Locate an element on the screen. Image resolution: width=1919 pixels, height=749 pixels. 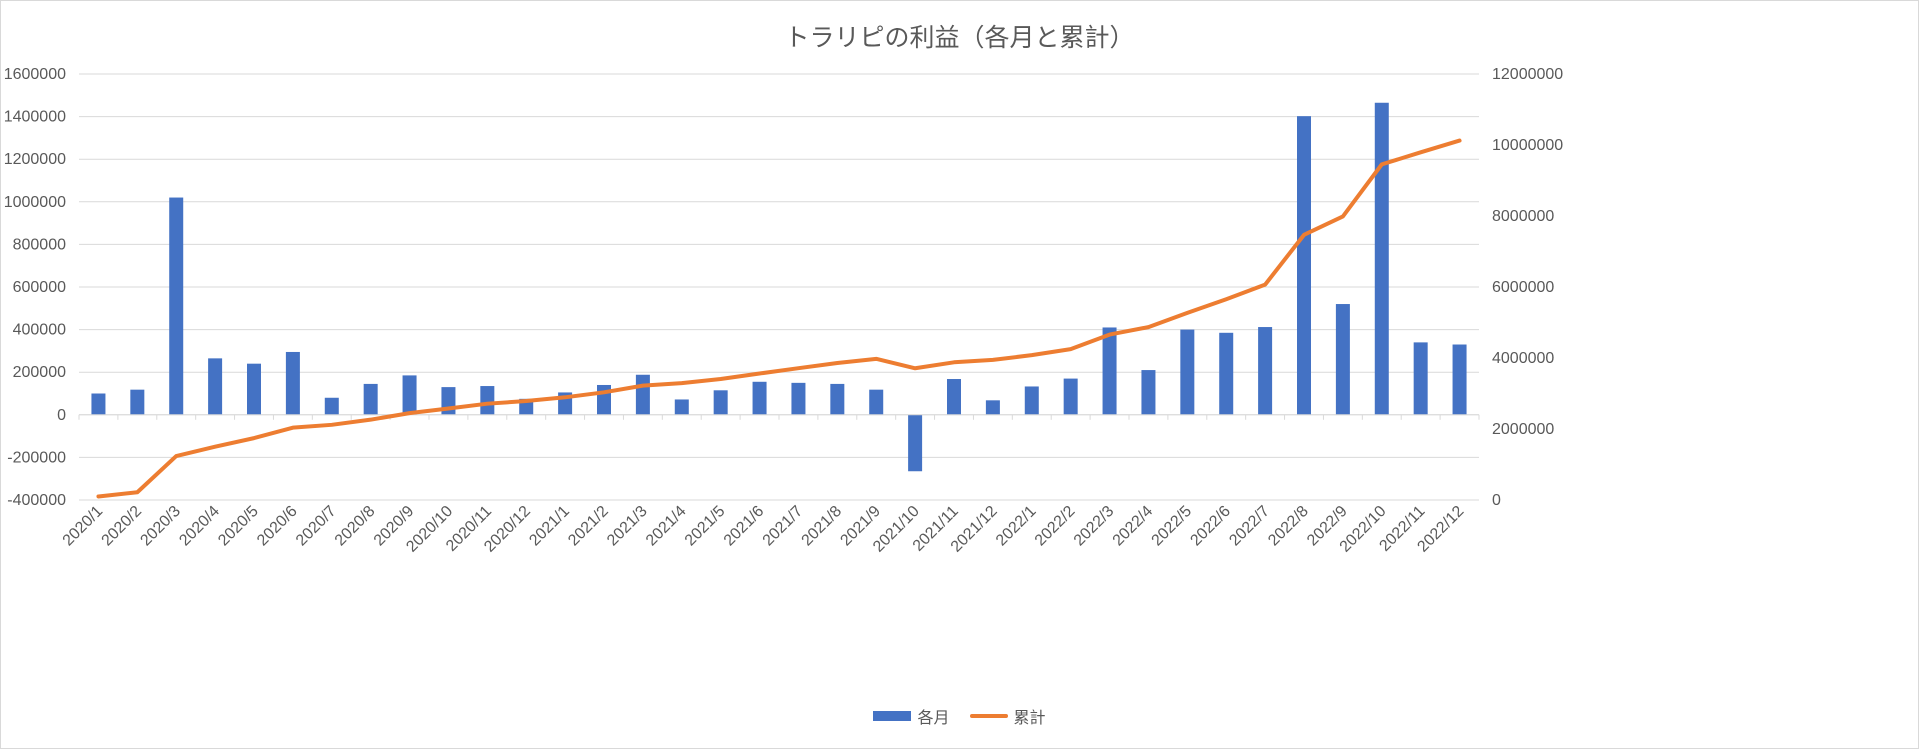
y-right-tick-label: 10000000 is located at coordinates (1527, 145).